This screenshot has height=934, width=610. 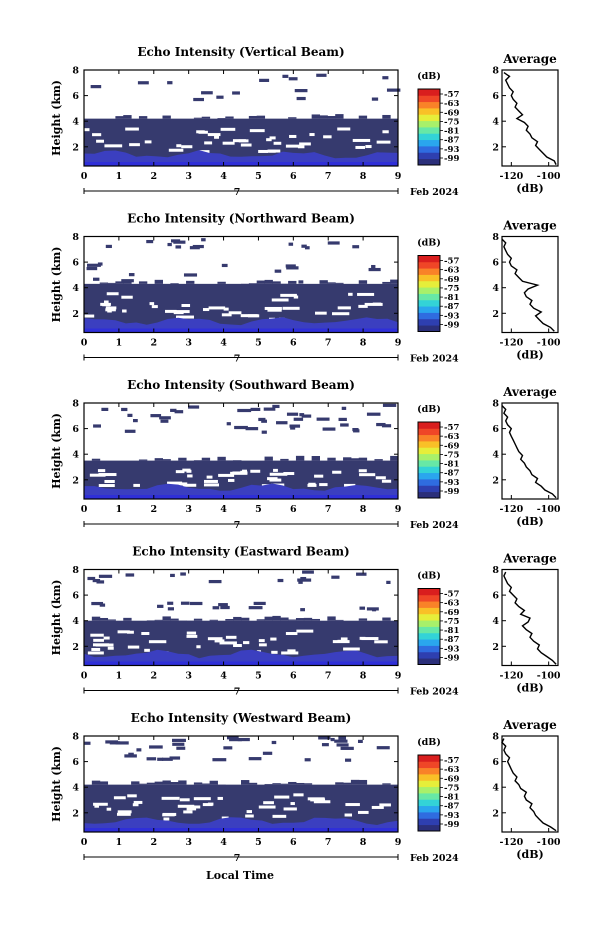 What do you see at coordinates (258, 676) in the screenshot?
I see `x-tick-label: 5` at bounding box center [258, 676].